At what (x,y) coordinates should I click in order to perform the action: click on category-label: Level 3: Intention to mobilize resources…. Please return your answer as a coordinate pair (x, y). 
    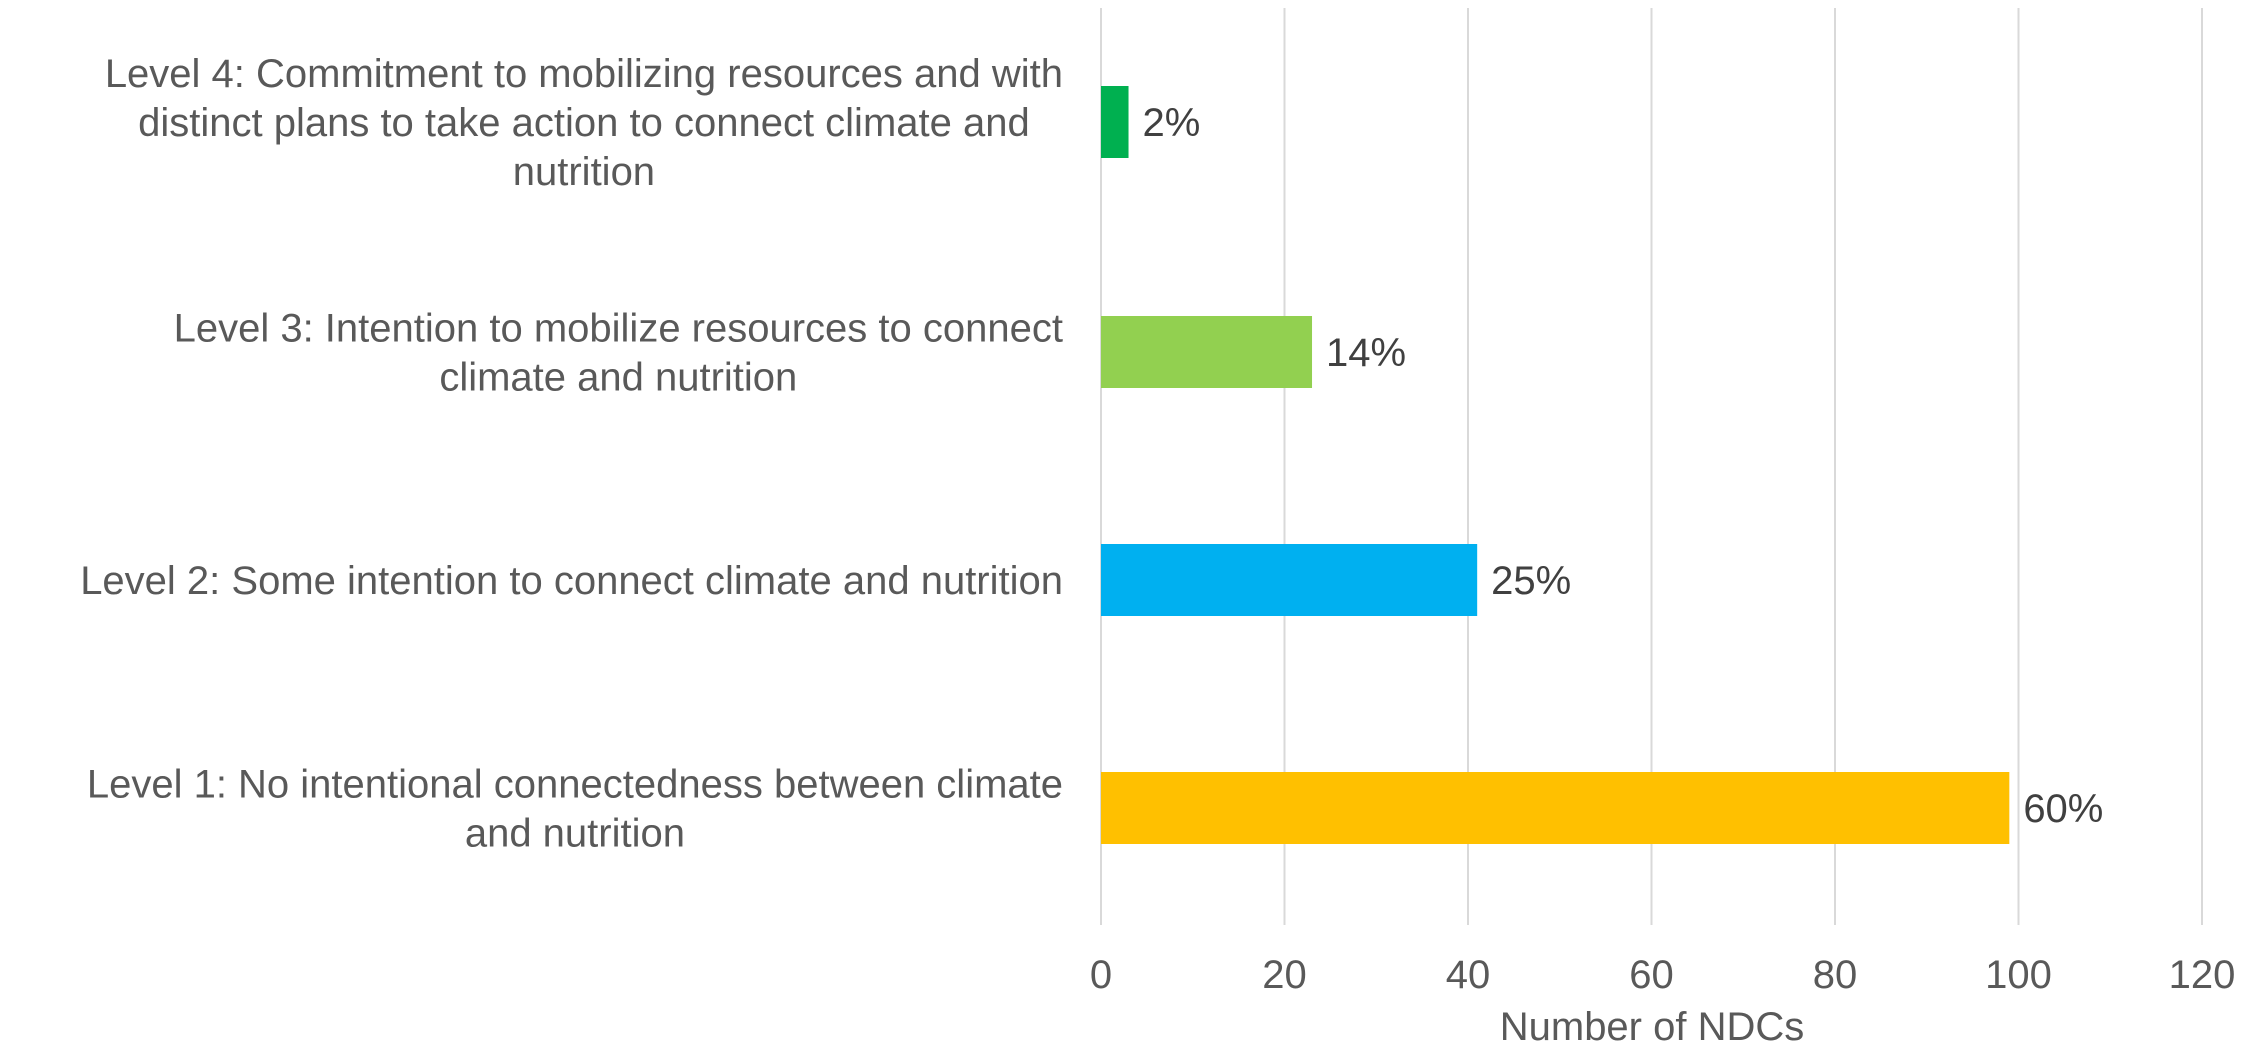
    Looking at the image, I should click on (618, 353).